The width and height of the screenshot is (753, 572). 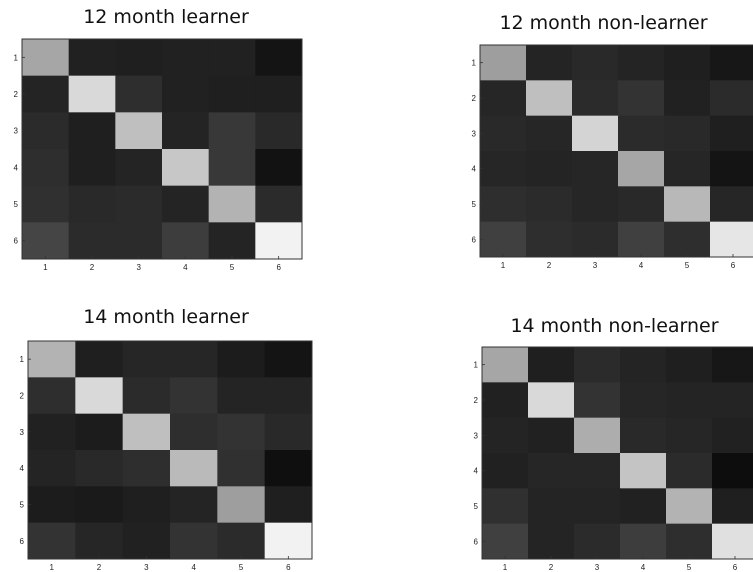 I want to click on heatmap-cell-r6-c4, so click(x=643, y=542).